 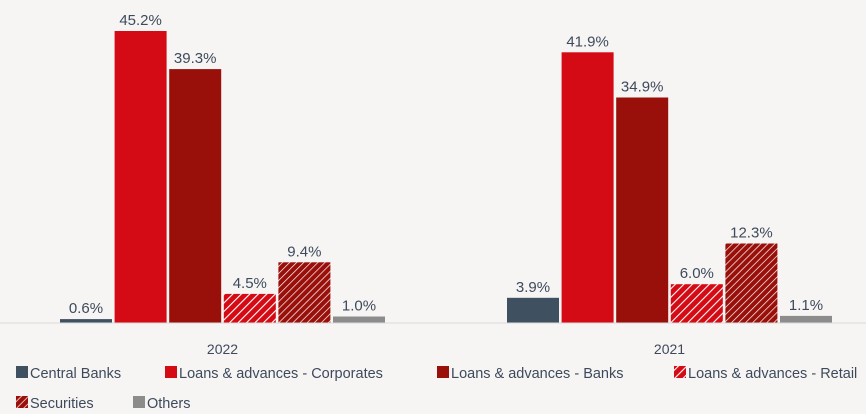 I want to click on legend-swatch-securities, so click(x=22, y=402).